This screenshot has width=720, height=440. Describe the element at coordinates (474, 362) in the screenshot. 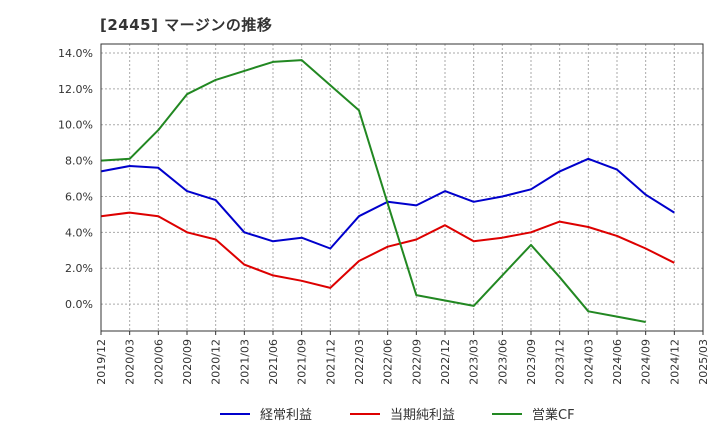

I see `x-tick-label: 2023/03` at that location.